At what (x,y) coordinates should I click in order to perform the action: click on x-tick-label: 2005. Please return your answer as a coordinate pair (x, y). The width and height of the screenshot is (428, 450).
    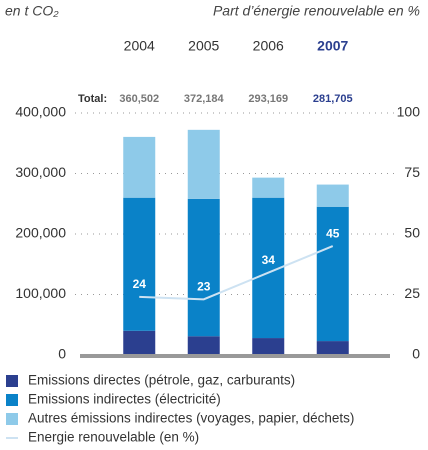
    Looking at the image, I should click on (203, 46).